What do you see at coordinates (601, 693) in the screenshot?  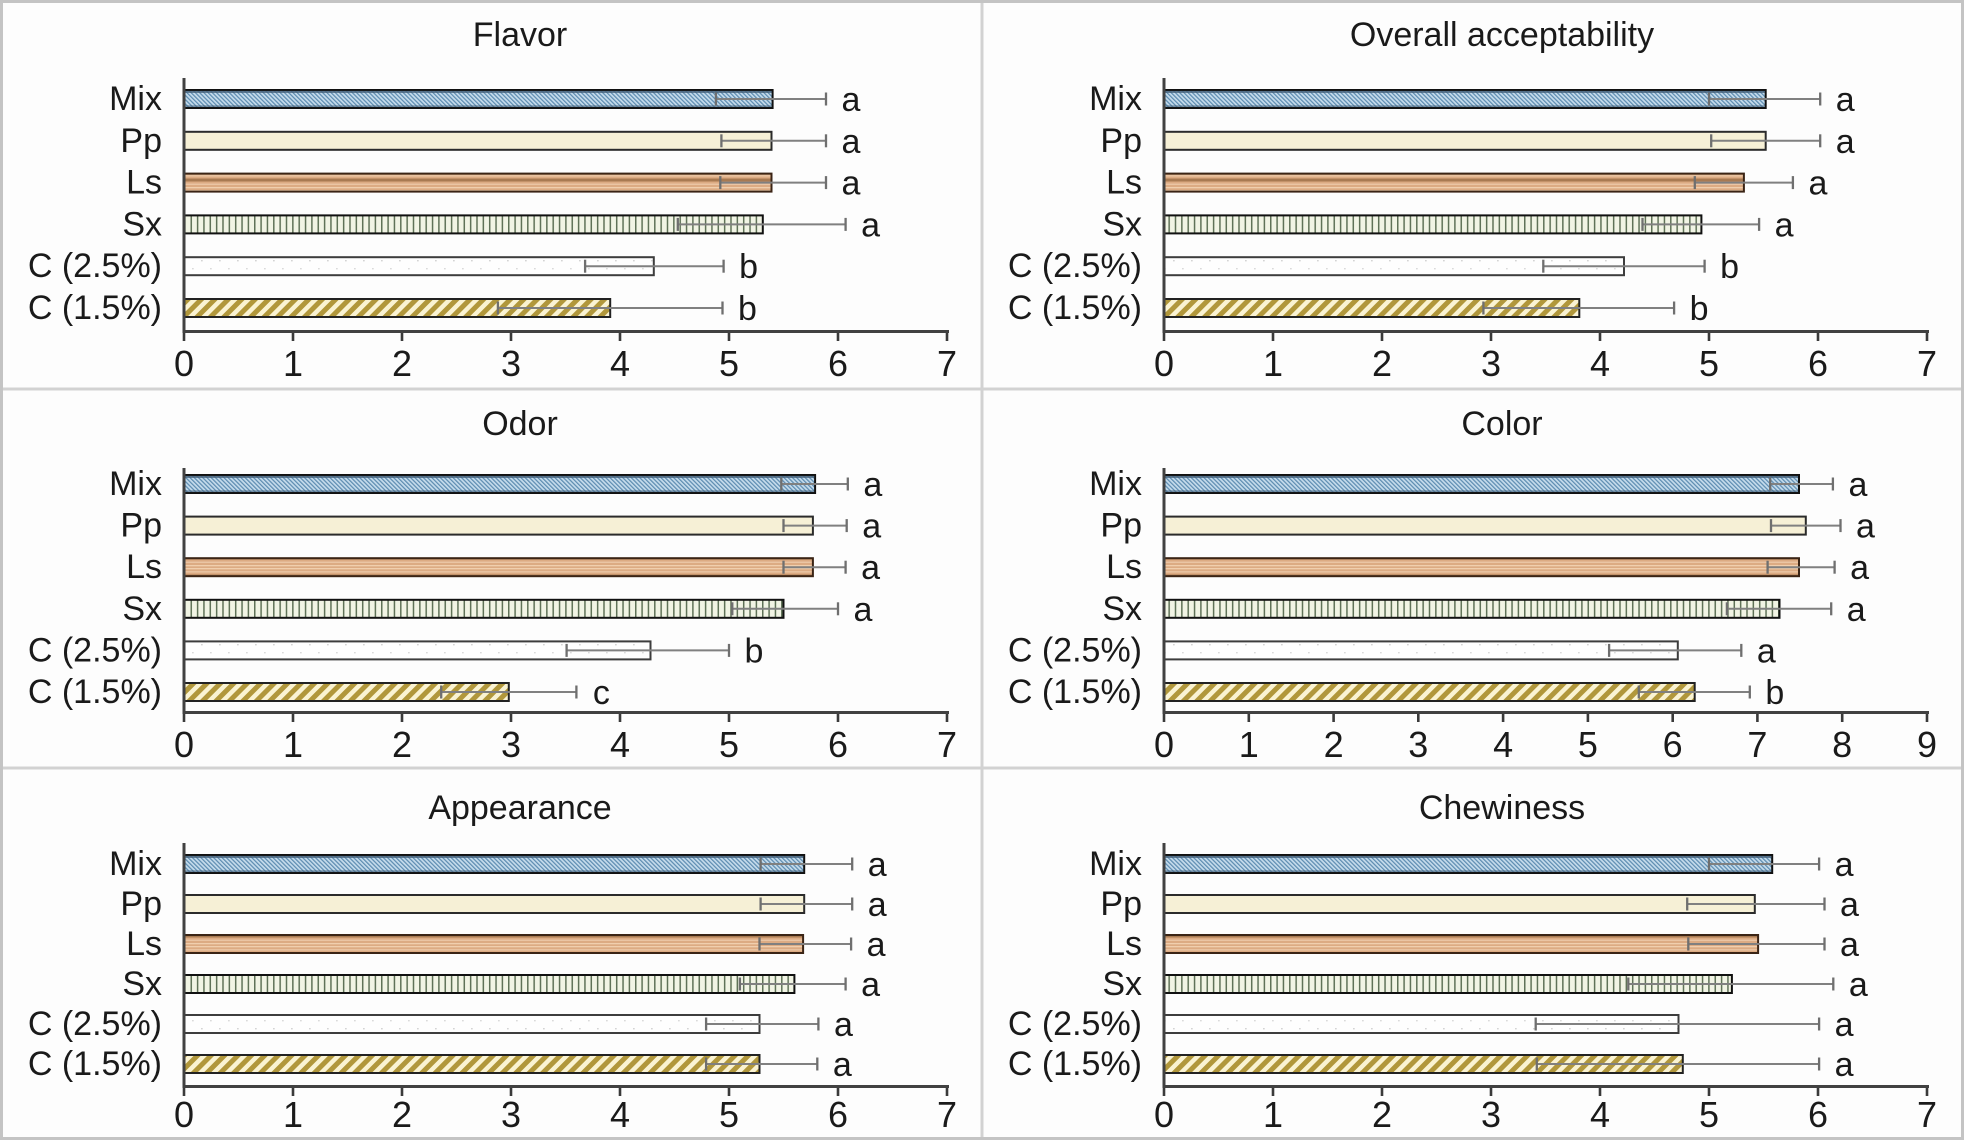 I see `svg-text: c` at bounding box center [601, 693].